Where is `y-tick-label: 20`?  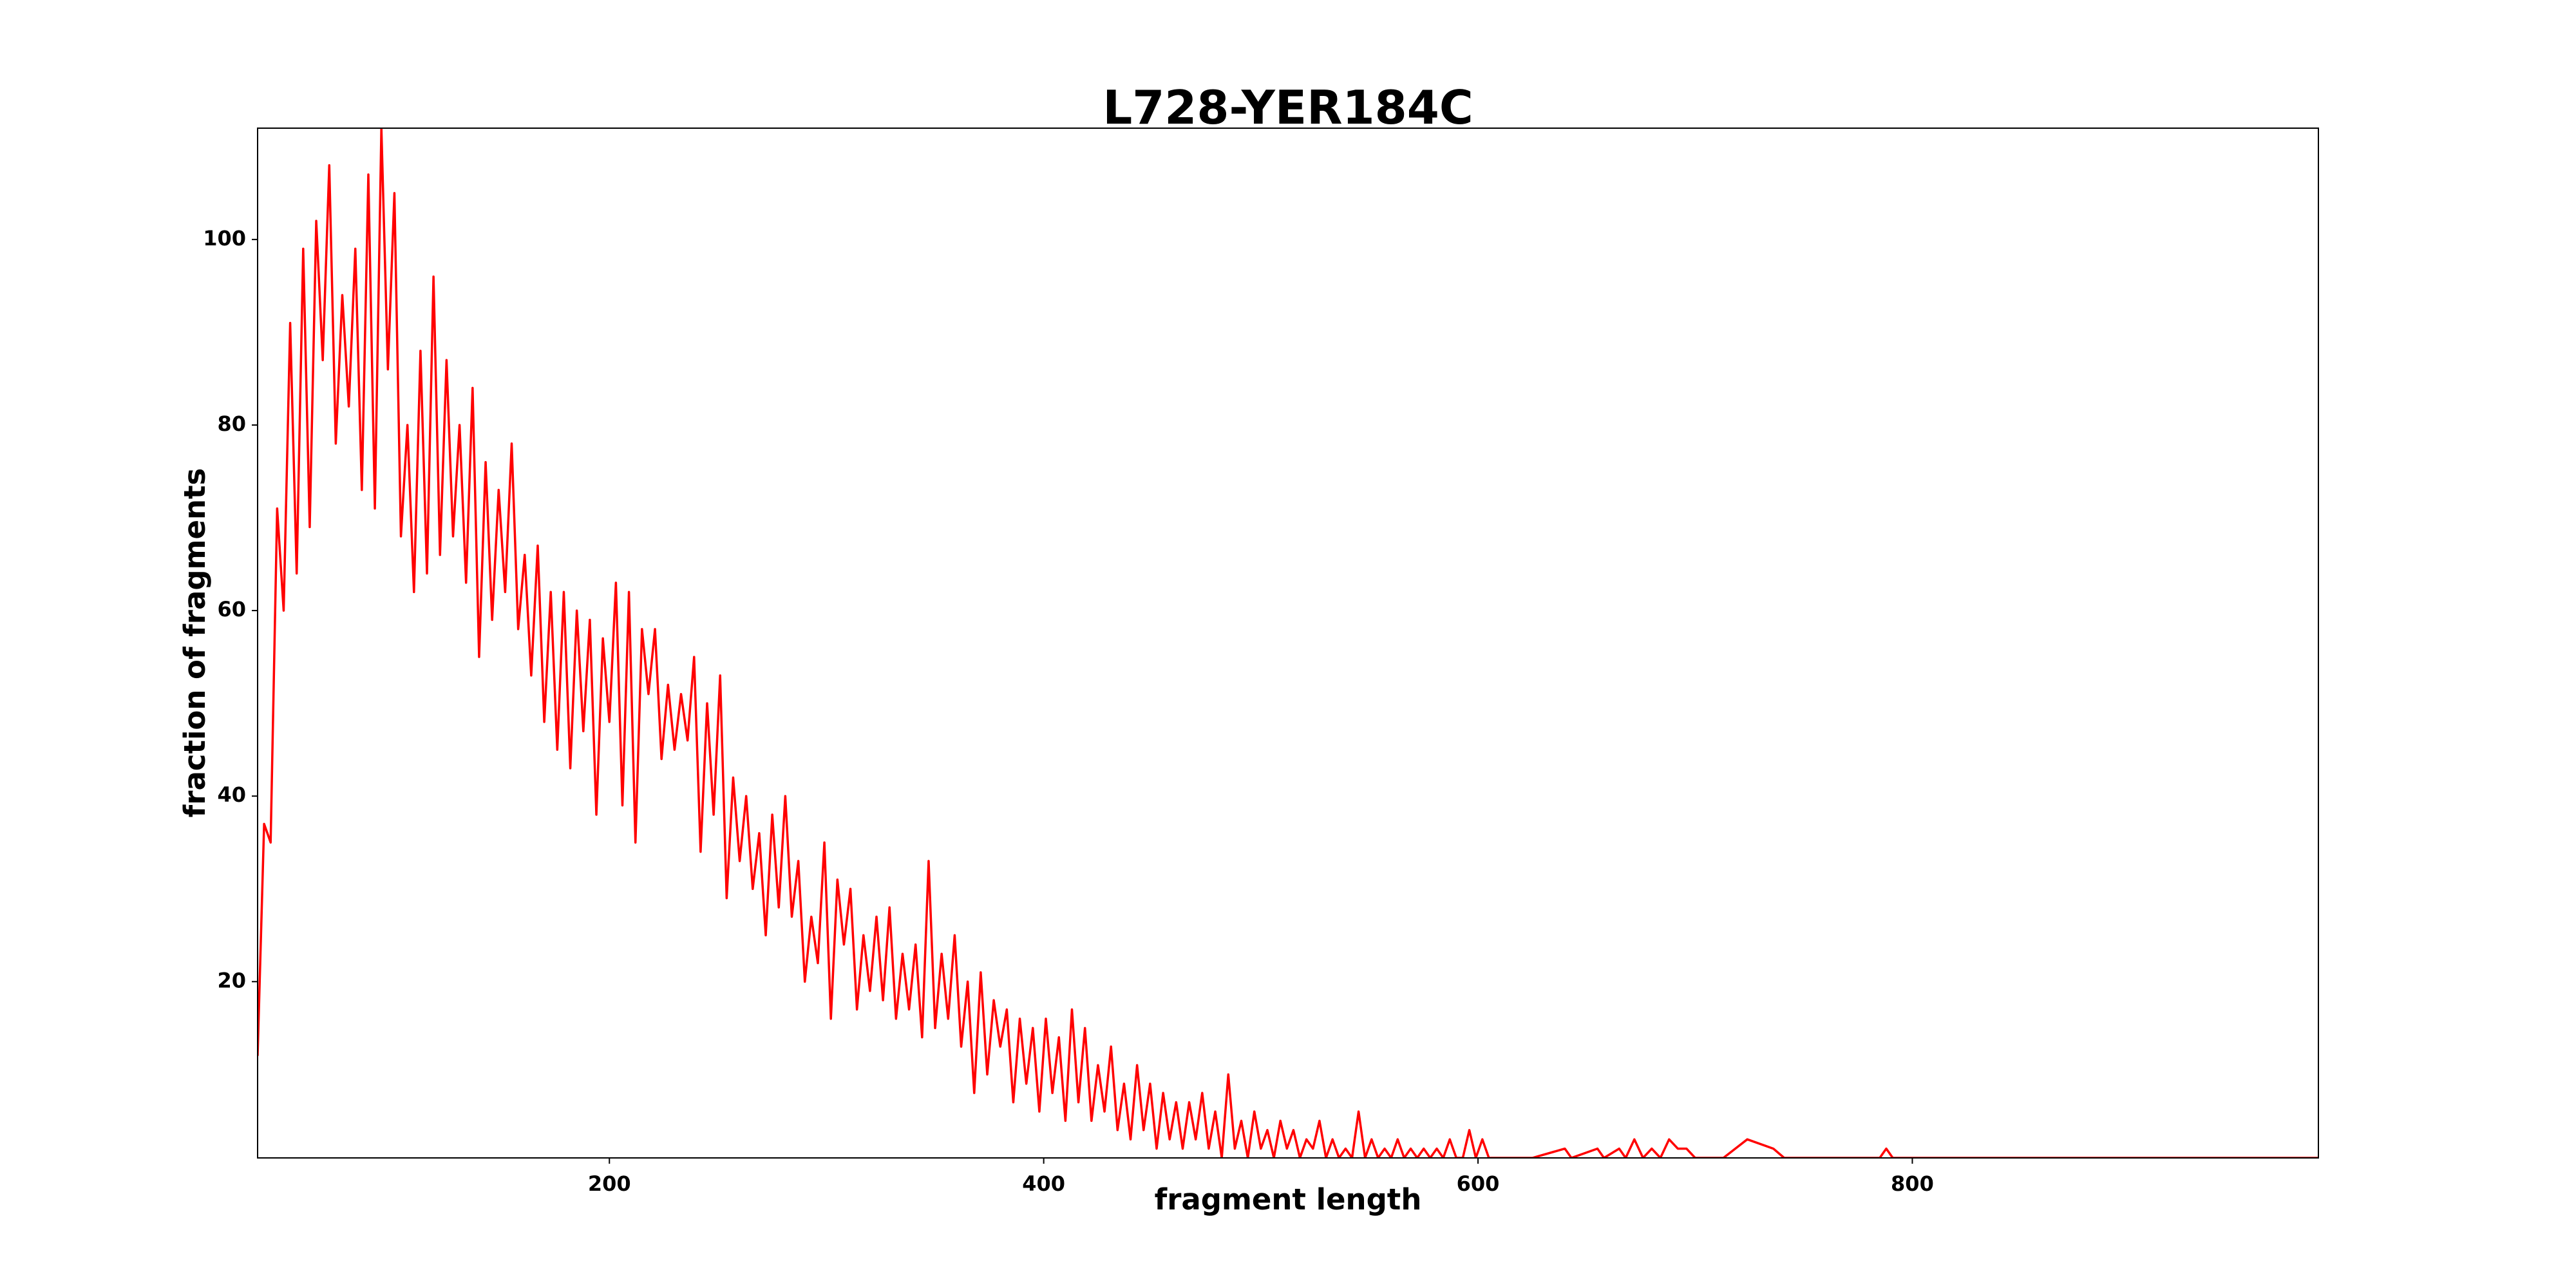
y-tick-label: 20 is located at coordinates (232, 980).